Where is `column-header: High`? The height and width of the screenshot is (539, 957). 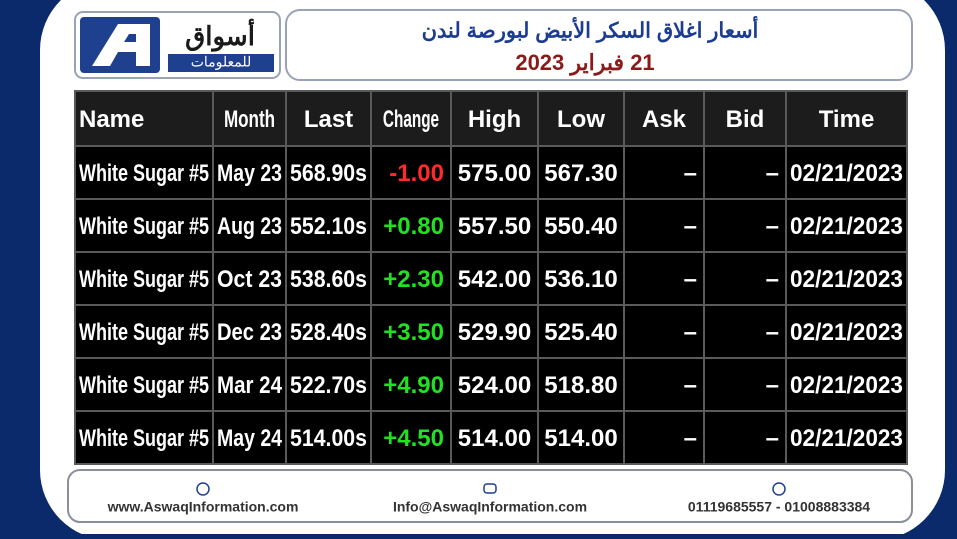
column-header: High is located at coordinates (494, 119).